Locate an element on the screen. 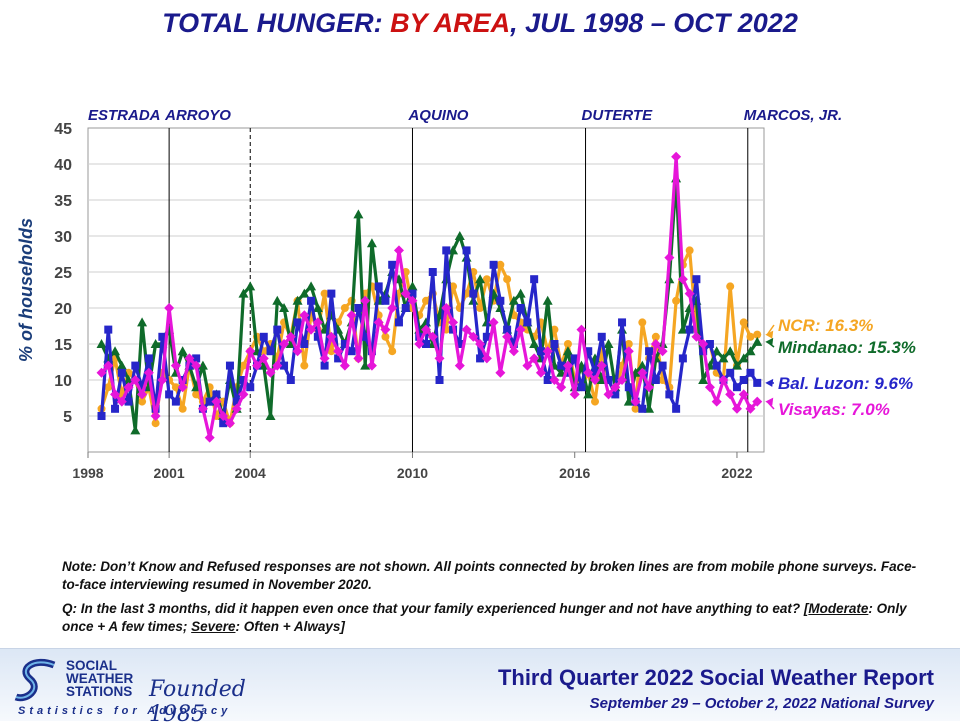  admin-label: ARROYO is located at coordinates (197, 115).